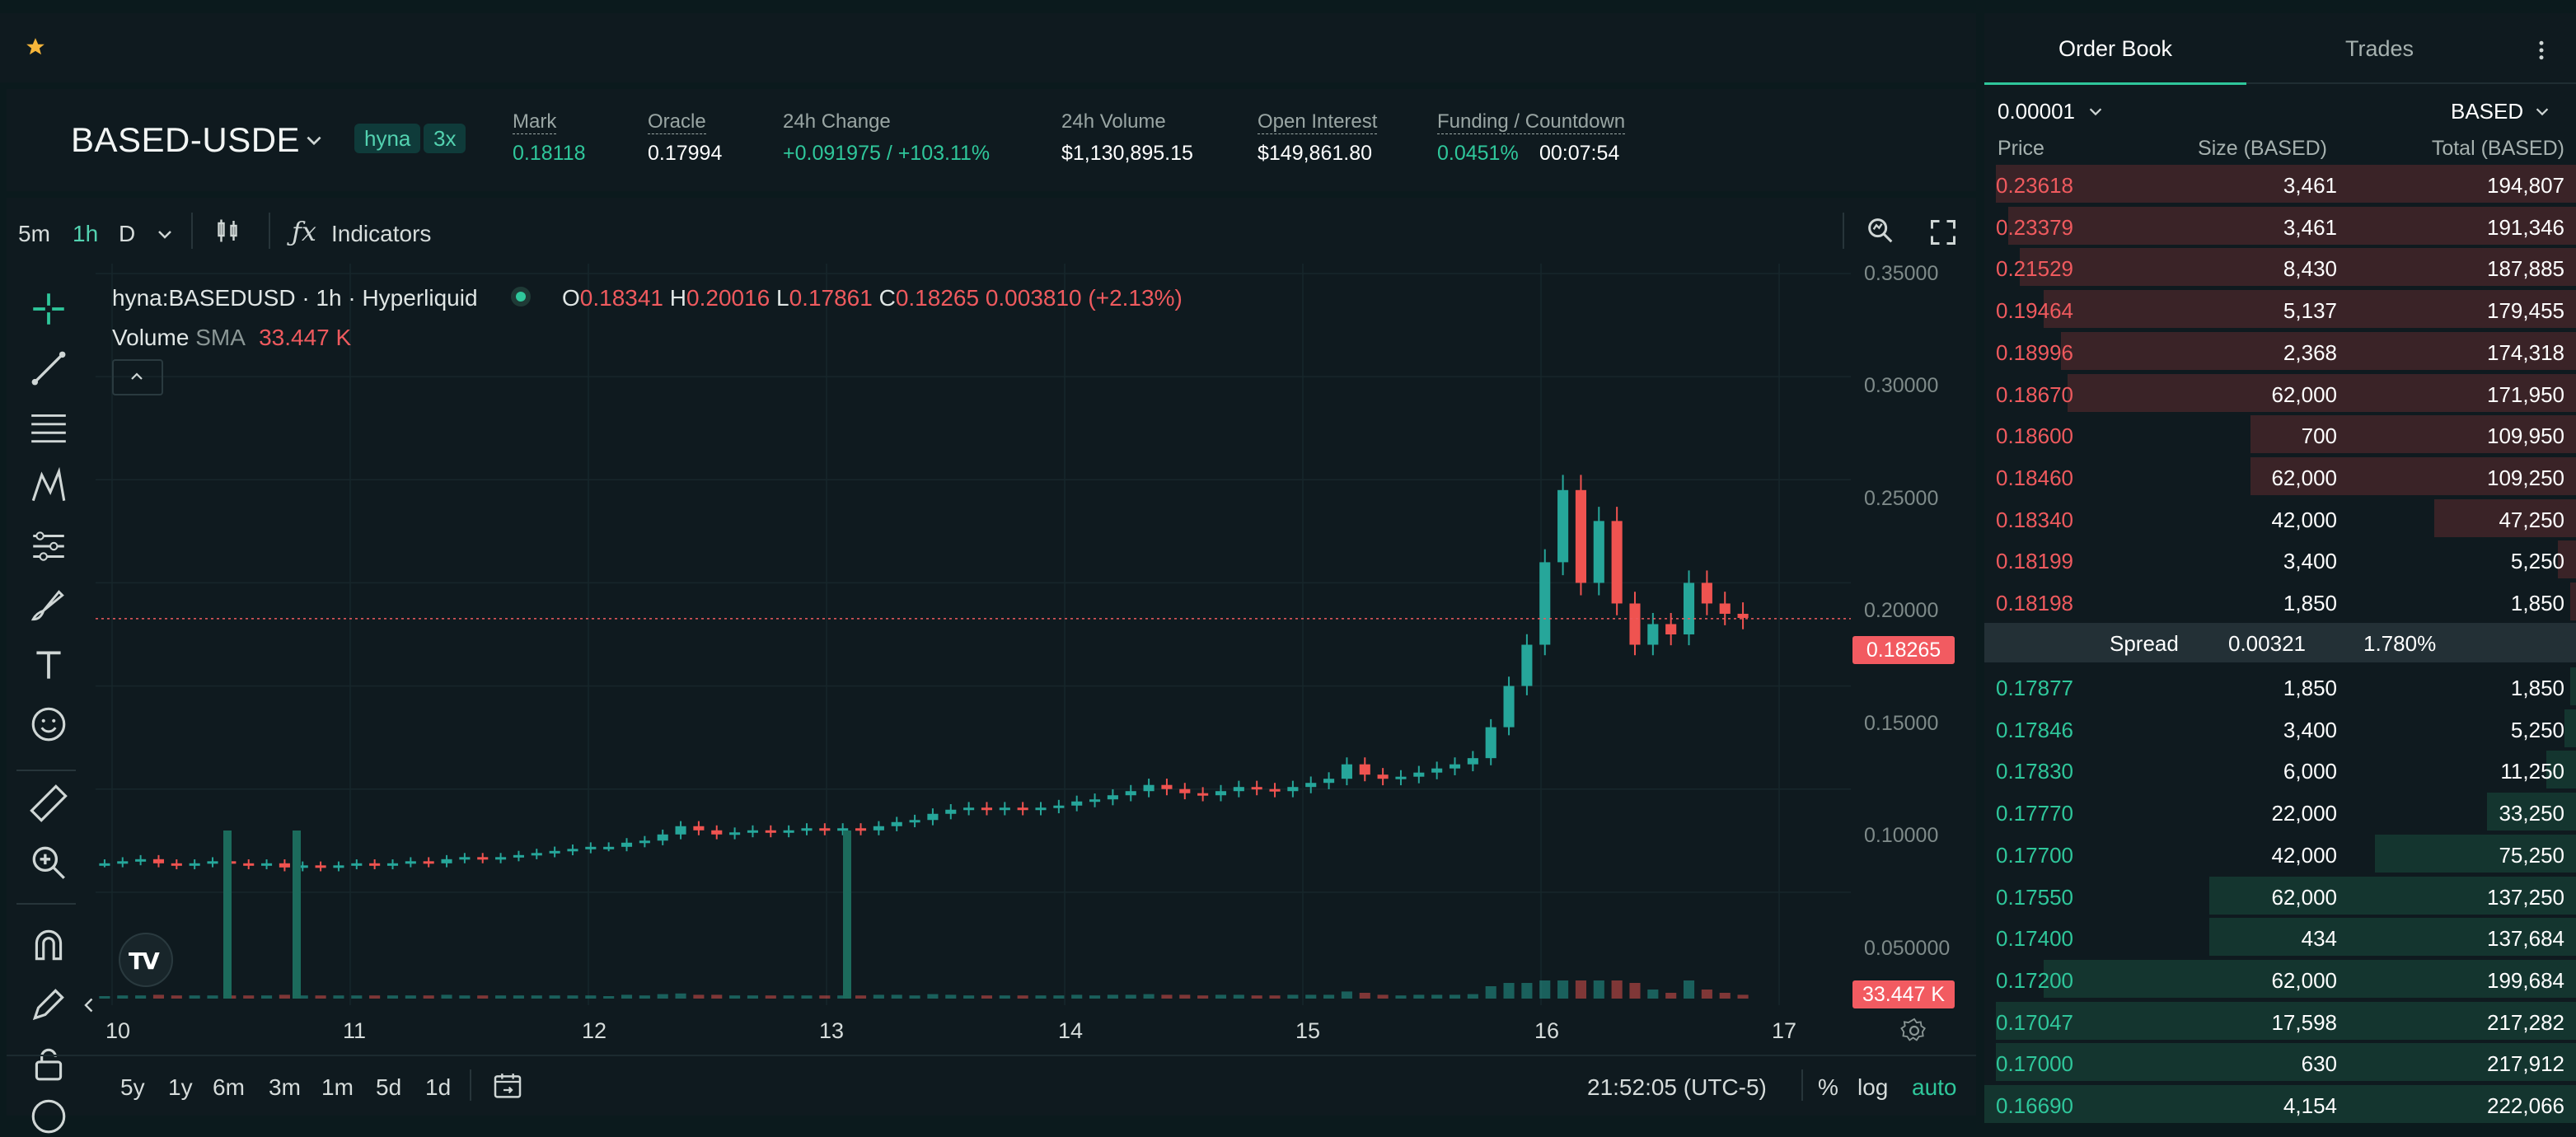  Describe the element at coordinates (48, 1064) in the screenshot. I see `lock-icon` at that location.